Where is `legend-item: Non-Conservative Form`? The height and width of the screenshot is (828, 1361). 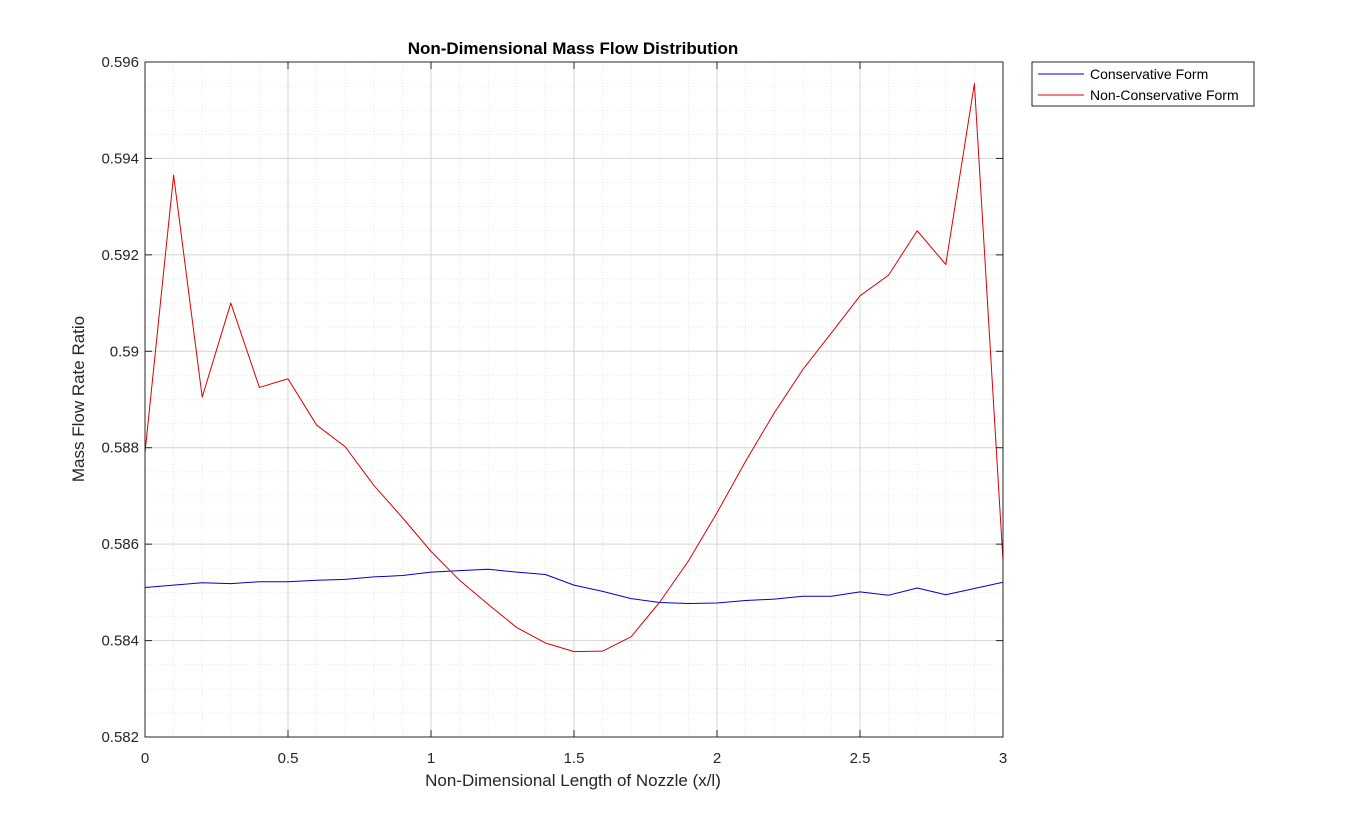 legend-item: Non-Conservative Form is located at coordinates (1138, 95).